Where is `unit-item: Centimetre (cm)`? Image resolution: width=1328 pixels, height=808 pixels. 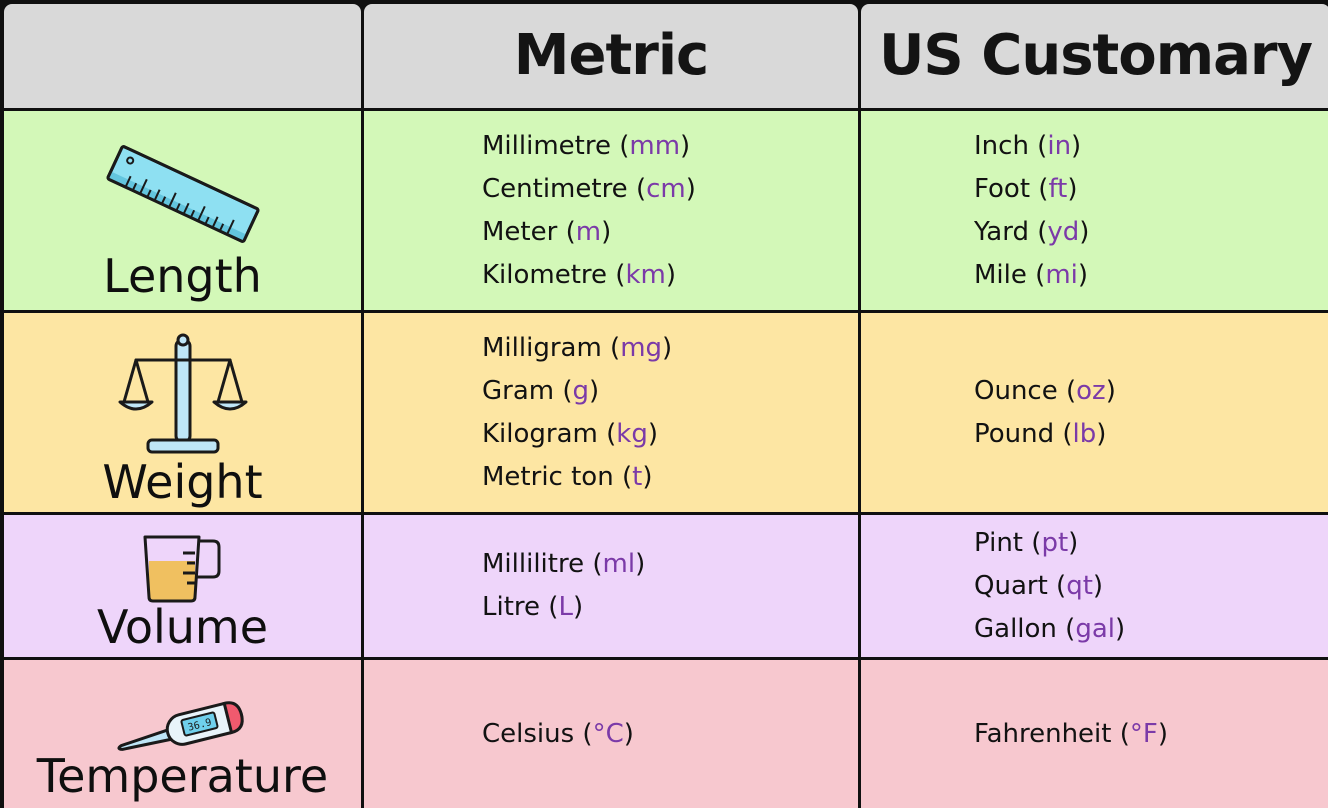
unit-item: Centimetre (cm) is located at coordinates (670, 189).